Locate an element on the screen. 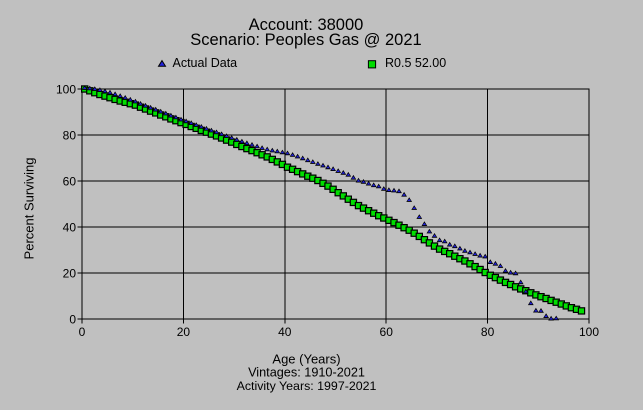 The width and height of the screenshot is (643, 410). svg-text: Account: 38000 is located at coordinates (306, 25).